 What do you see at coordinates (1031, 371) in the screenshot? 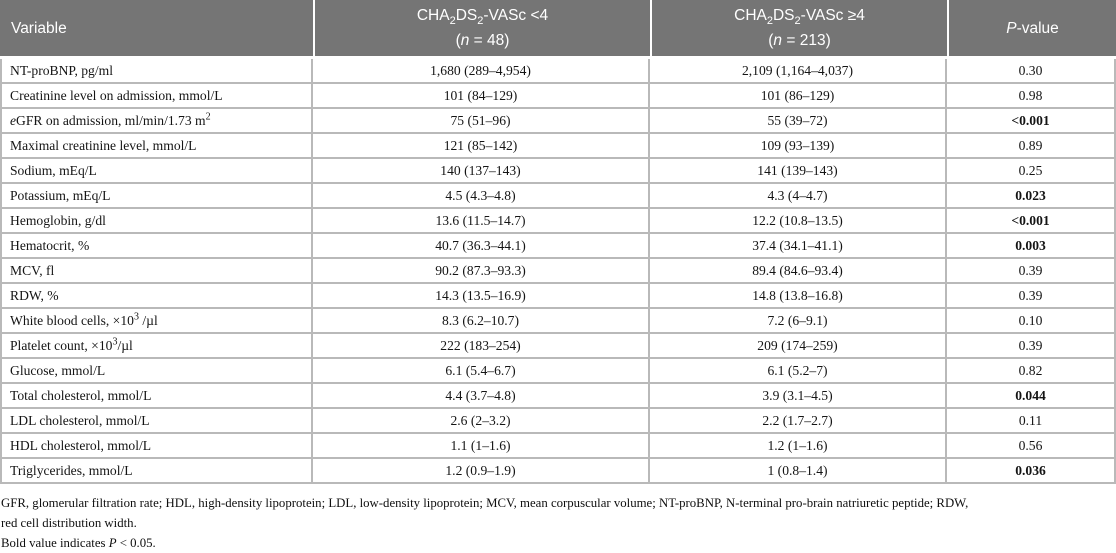
I see `pvalue-cell: 0.82` at bounding box center [1031, 371].